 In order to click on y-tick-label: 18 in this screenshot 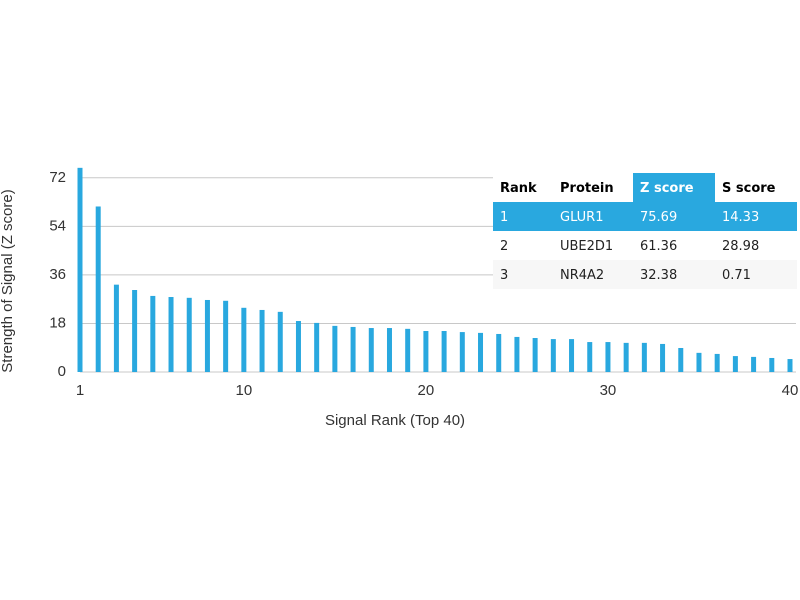, I will do `click(57, 322)`.